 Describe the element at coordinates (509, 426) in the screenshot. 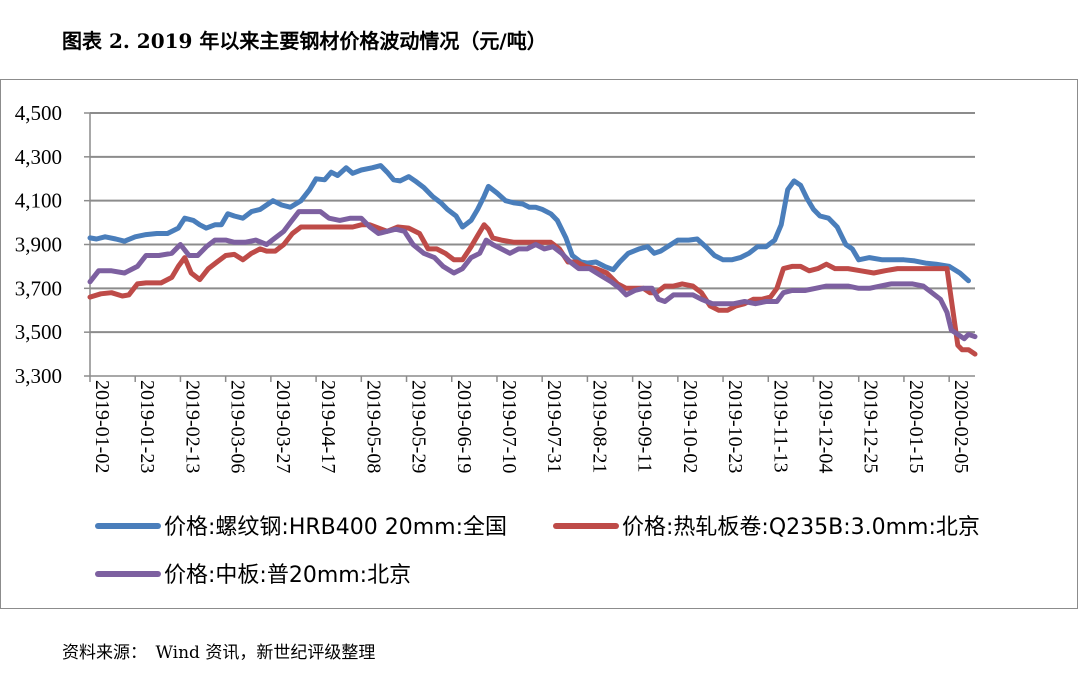

I see `x-tick-label: 2019-07-10` at that location.